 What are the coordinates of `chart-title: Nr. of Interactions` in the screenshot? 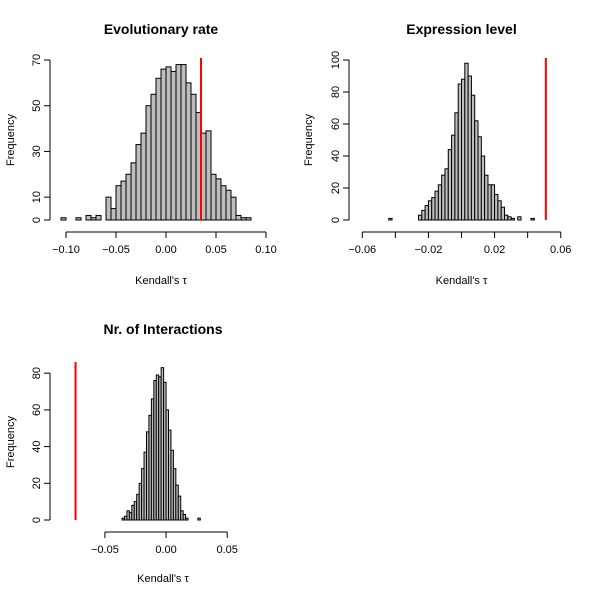 It's located at (162, 329).